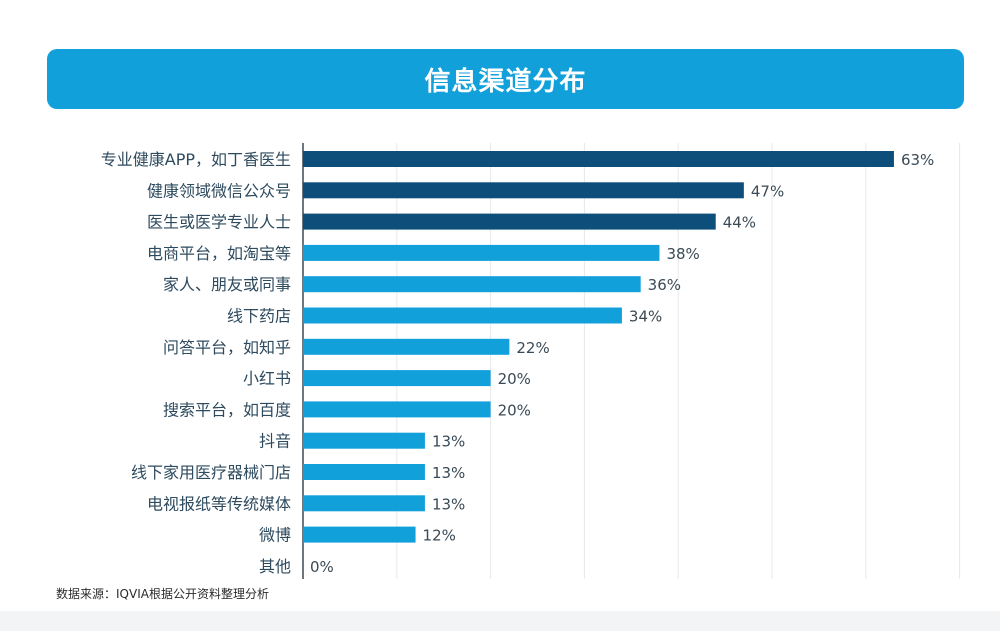  Describe the element at coordinates (275, 535) in the screenshot. I see `category-label: 微博` at that location.